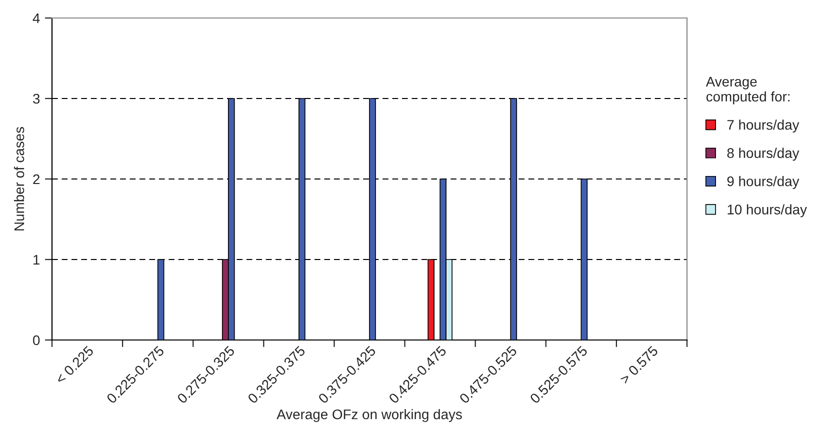 This screenshot has width=815, height=448. What do you see at coordinates (36, 99) in the screenshot?
I see `y-tick-label: 3` at bounding box center [36, 99].